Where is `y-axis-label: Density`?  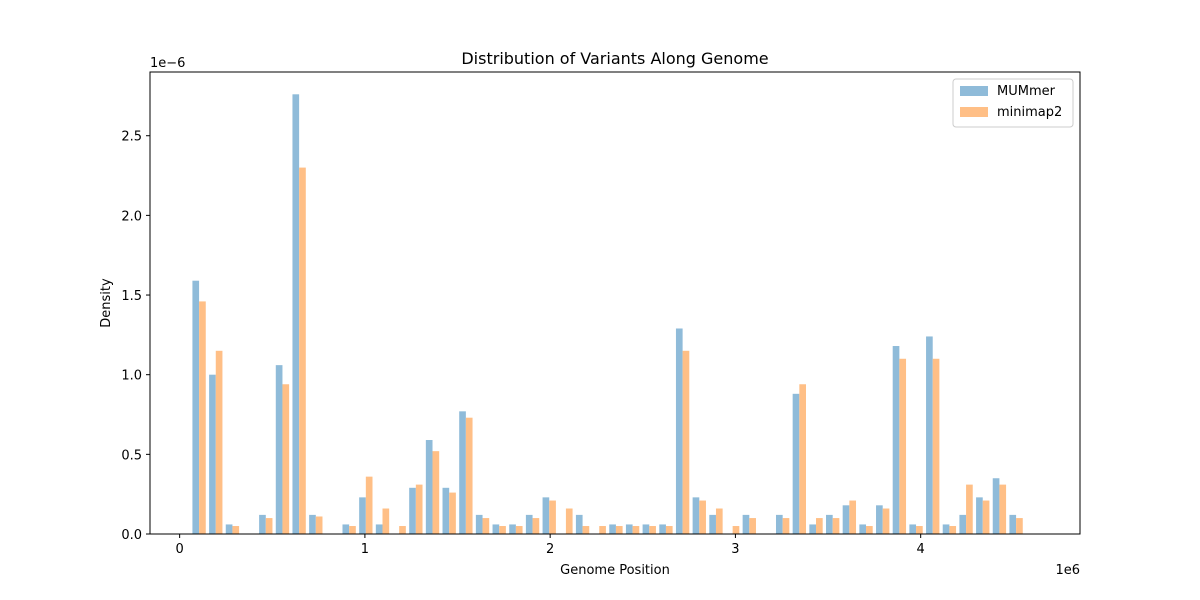
y-axis-label: Density is located at coordinates (106, 303).